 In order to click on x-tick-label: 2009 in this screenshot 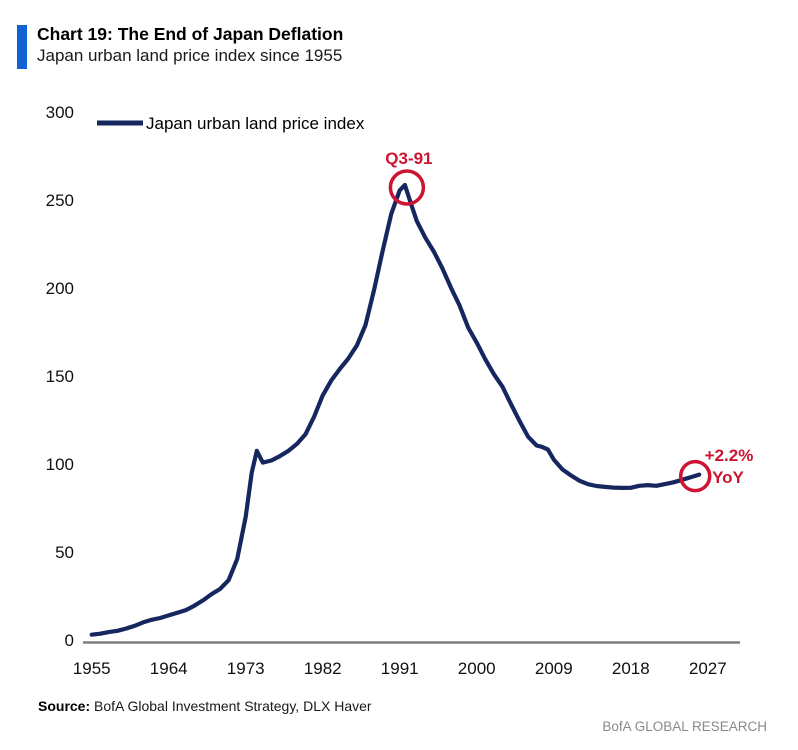, I will do `click(554, 668)`.